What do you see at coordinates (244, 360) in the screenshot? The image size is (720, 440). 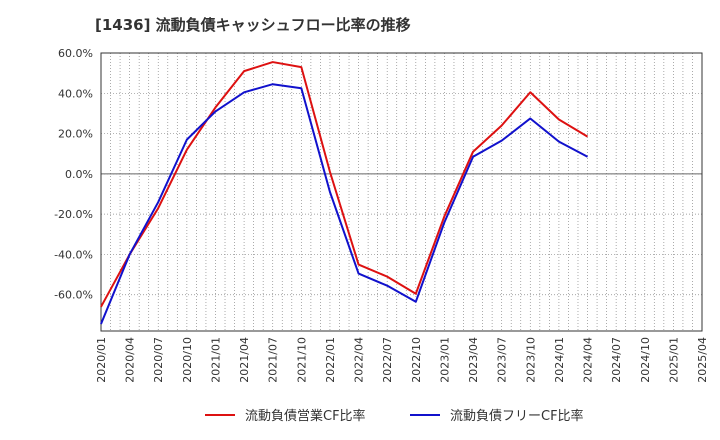 I see `x-tick-label: 2021/04` at bounding box center [244, 360].